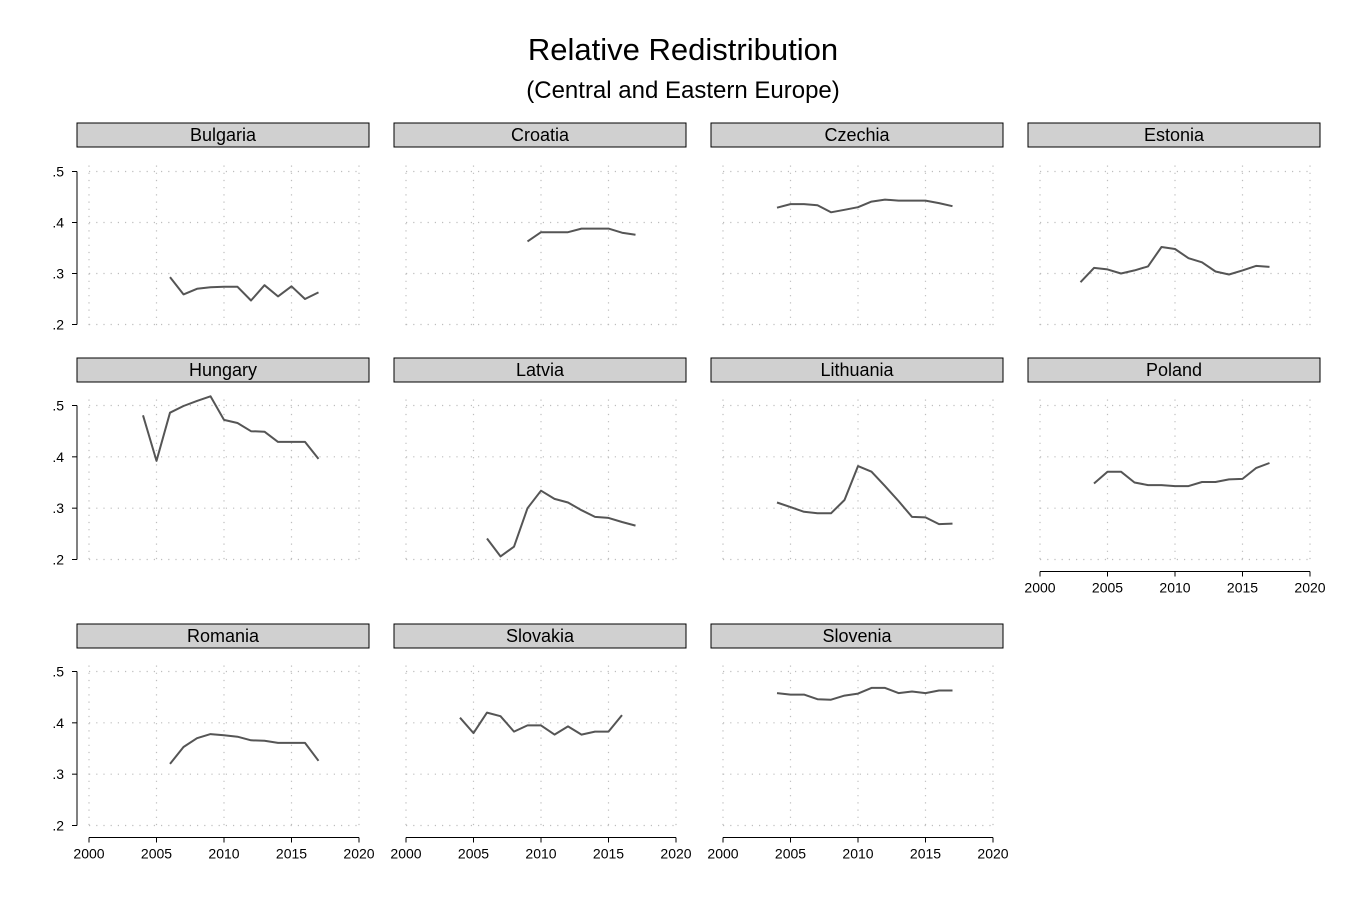  Describe the element at coordinates (857, 460) in the screenshot. I see `panel-lithuania: Lithuania` at that location.